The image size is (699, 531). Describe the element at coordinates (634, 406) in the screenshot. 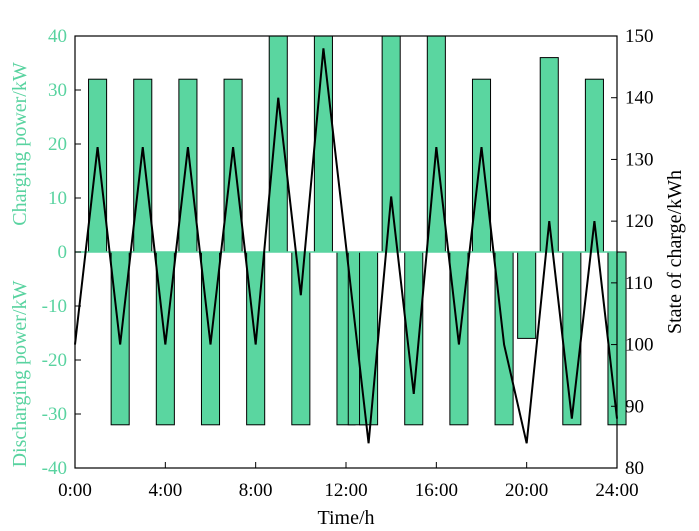

I see `y-right-tick-label: 90` at that location.